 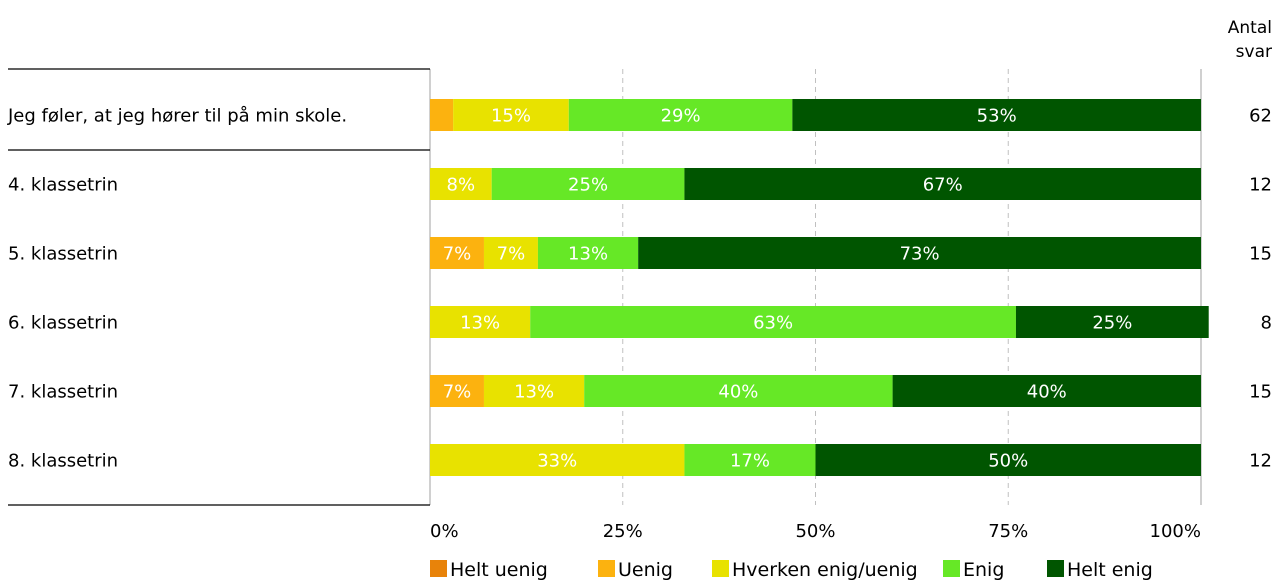 I want to click on category-label: 7. klassetrin, so click(x=63, y=392).